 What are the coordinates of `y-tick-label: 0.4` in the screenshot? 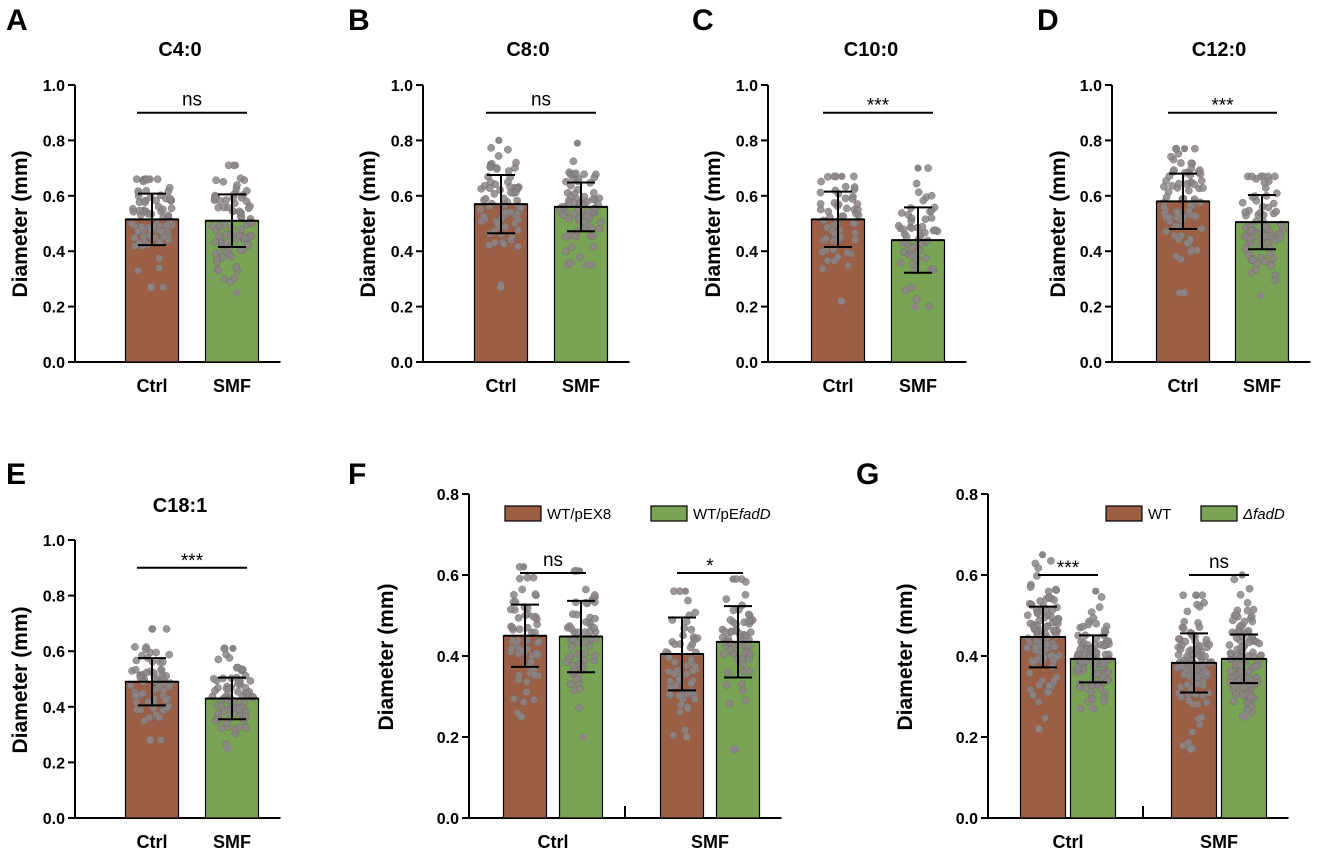 It's located at (967, 657).